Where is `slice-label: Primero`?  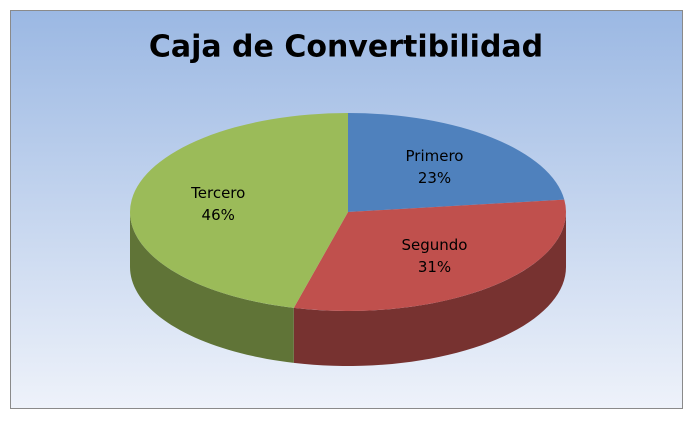
slice-label: Primero is located at coordinates (435, 156).